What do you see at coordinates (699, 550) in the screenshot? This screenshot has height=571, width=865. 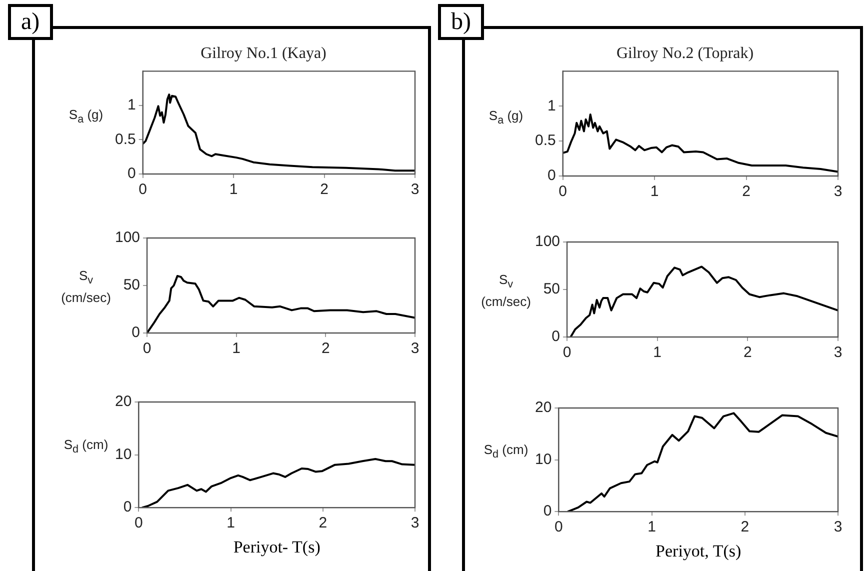 I see `x-axis-title: Periyot, T(s)` at bounding box center [699, 550].